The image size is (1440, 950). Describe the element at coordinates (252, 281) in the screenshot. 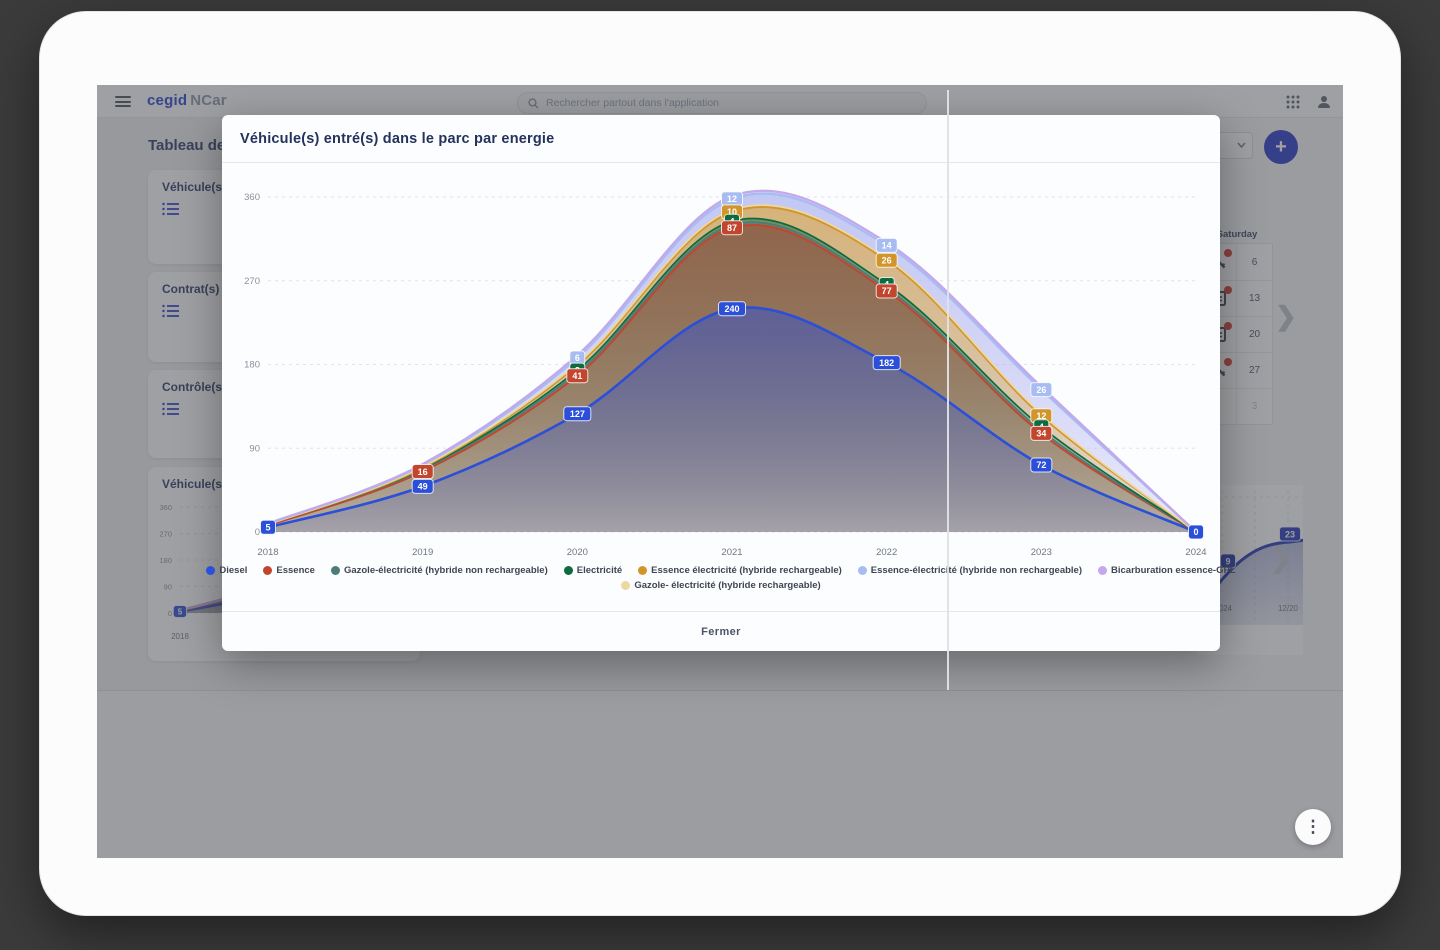

I see `svg-text: 270` at that location.